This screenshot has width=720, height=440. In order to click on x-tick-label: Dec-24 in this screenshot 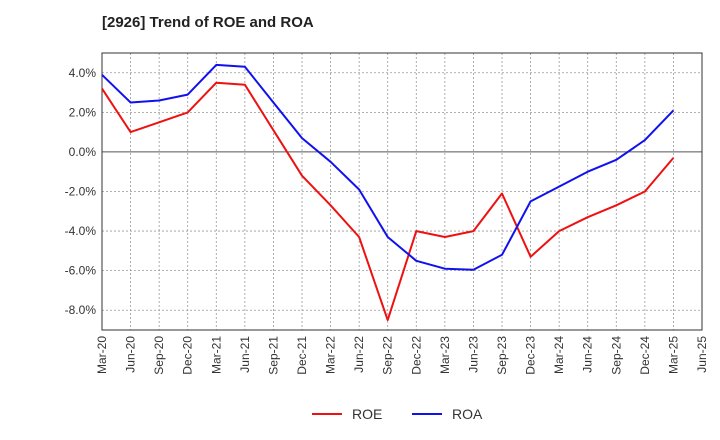, I will do `click(645, 355)`.